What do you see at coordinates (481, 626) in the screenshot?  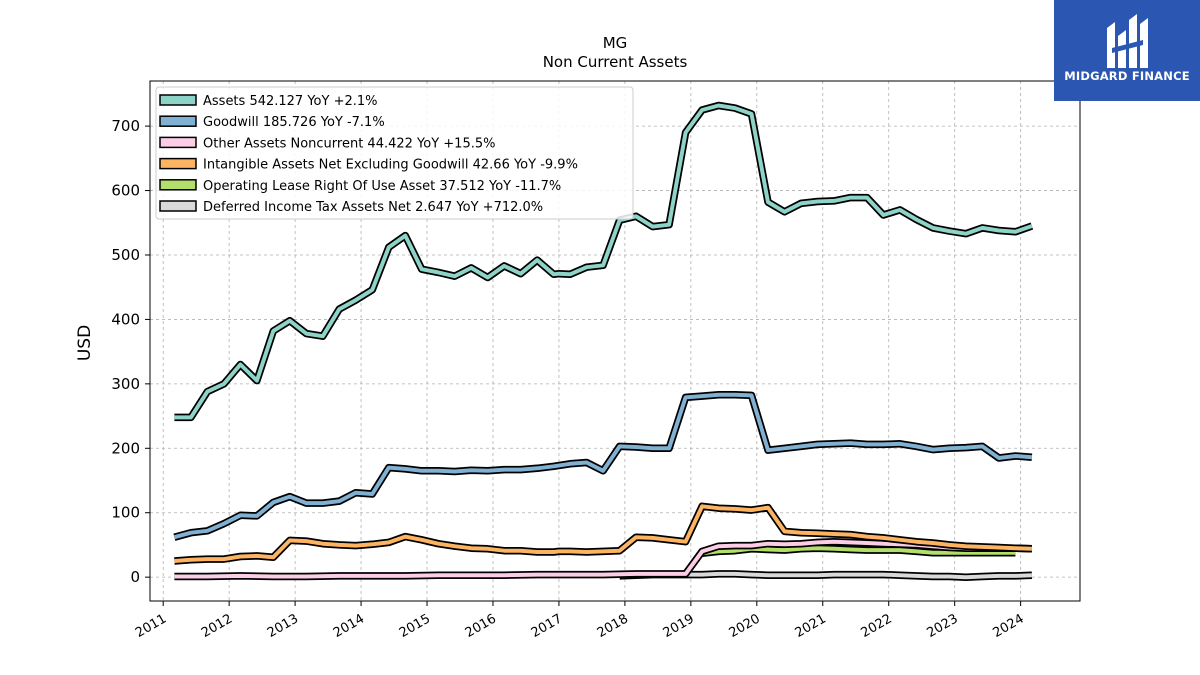 I see `x-tick-label: 2016` at bounding box center [481, 626].